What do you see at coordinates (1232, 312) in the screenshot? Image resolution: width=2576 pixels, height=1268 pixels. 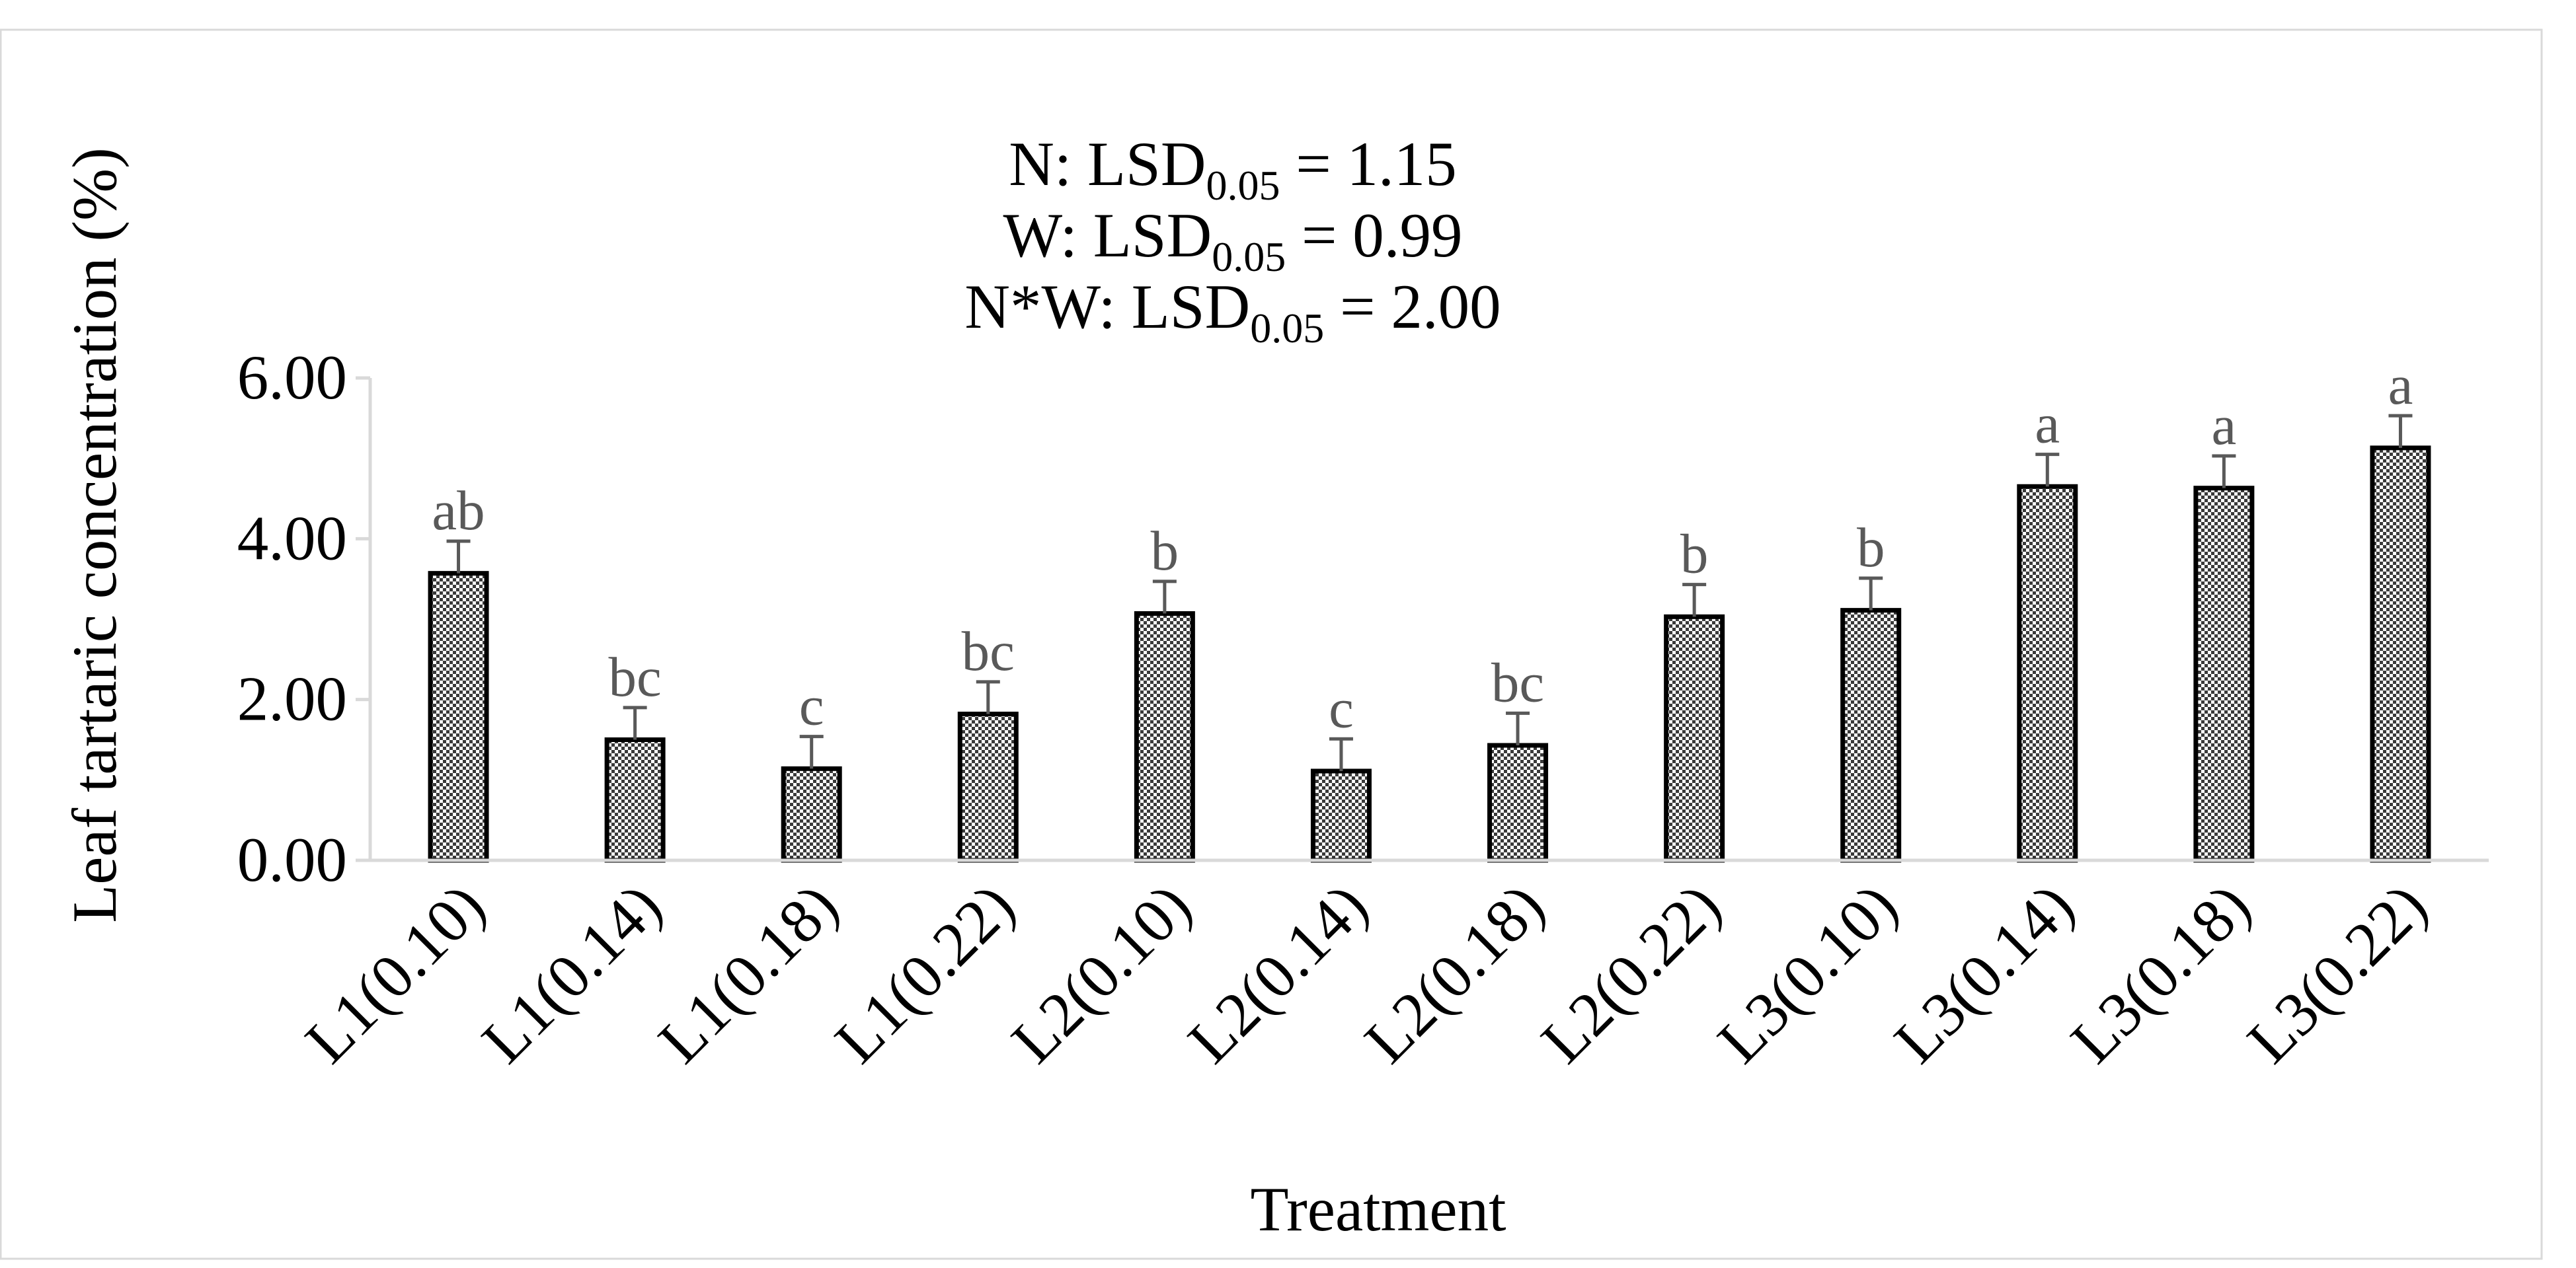 I see `lsd-annotation-3: N*W: LSD0.05 = 2.00` at bounding box center [1232, 312].